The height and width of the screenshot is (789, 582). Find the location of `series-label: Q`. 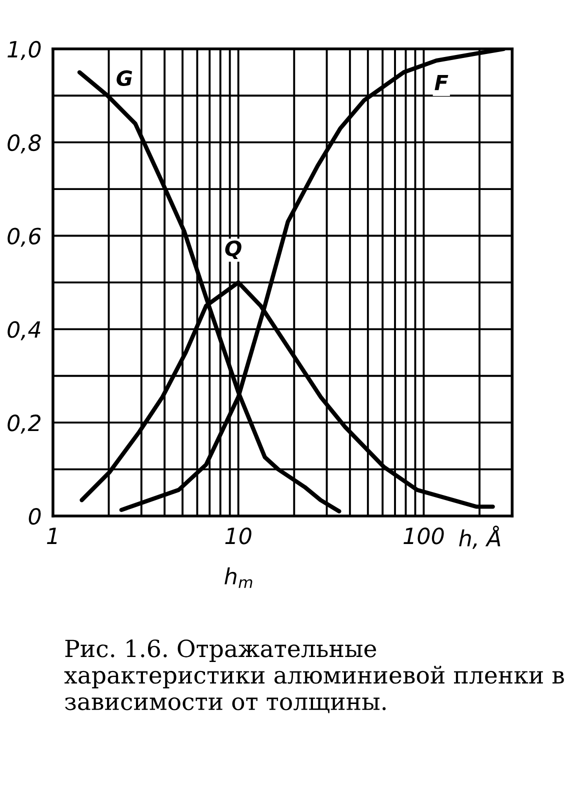

series-label: Q is located at coordinates (233, 249).